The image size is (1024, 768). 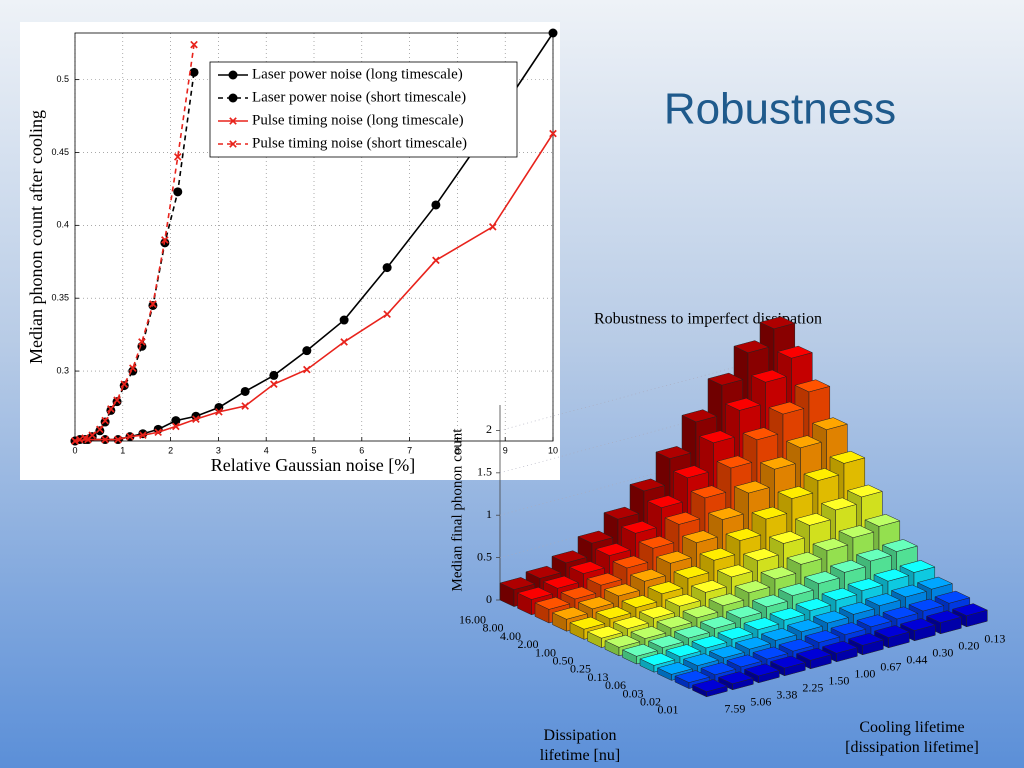 I want to click on legend-label: Pulse timing noise (short timescale), so click(x=359, y=143).